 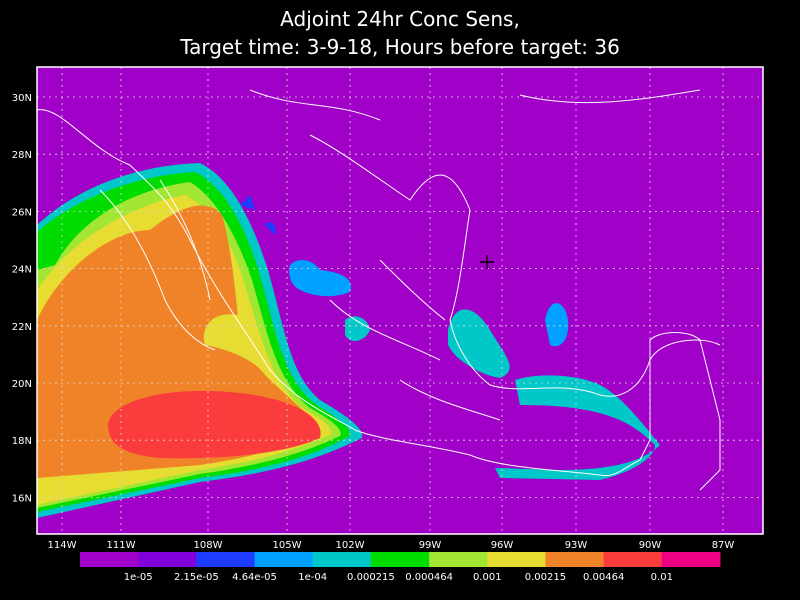 What do you see at coordinates (121, 545) in the screenshot?
I see `lon-label: 111W` at bounding box center [121, 545].